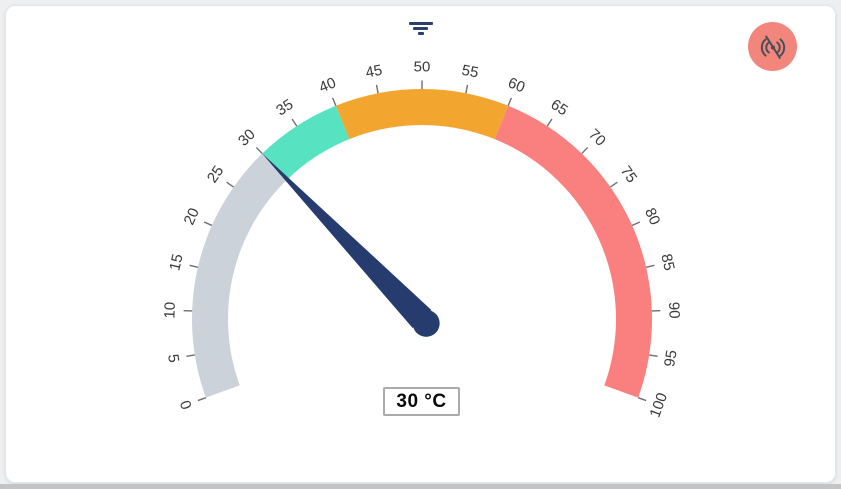  What do you see at coordinates (652, 216) in the screenshot?
I see `gauge-tick-label: 80` at bounding box center [652, 216].